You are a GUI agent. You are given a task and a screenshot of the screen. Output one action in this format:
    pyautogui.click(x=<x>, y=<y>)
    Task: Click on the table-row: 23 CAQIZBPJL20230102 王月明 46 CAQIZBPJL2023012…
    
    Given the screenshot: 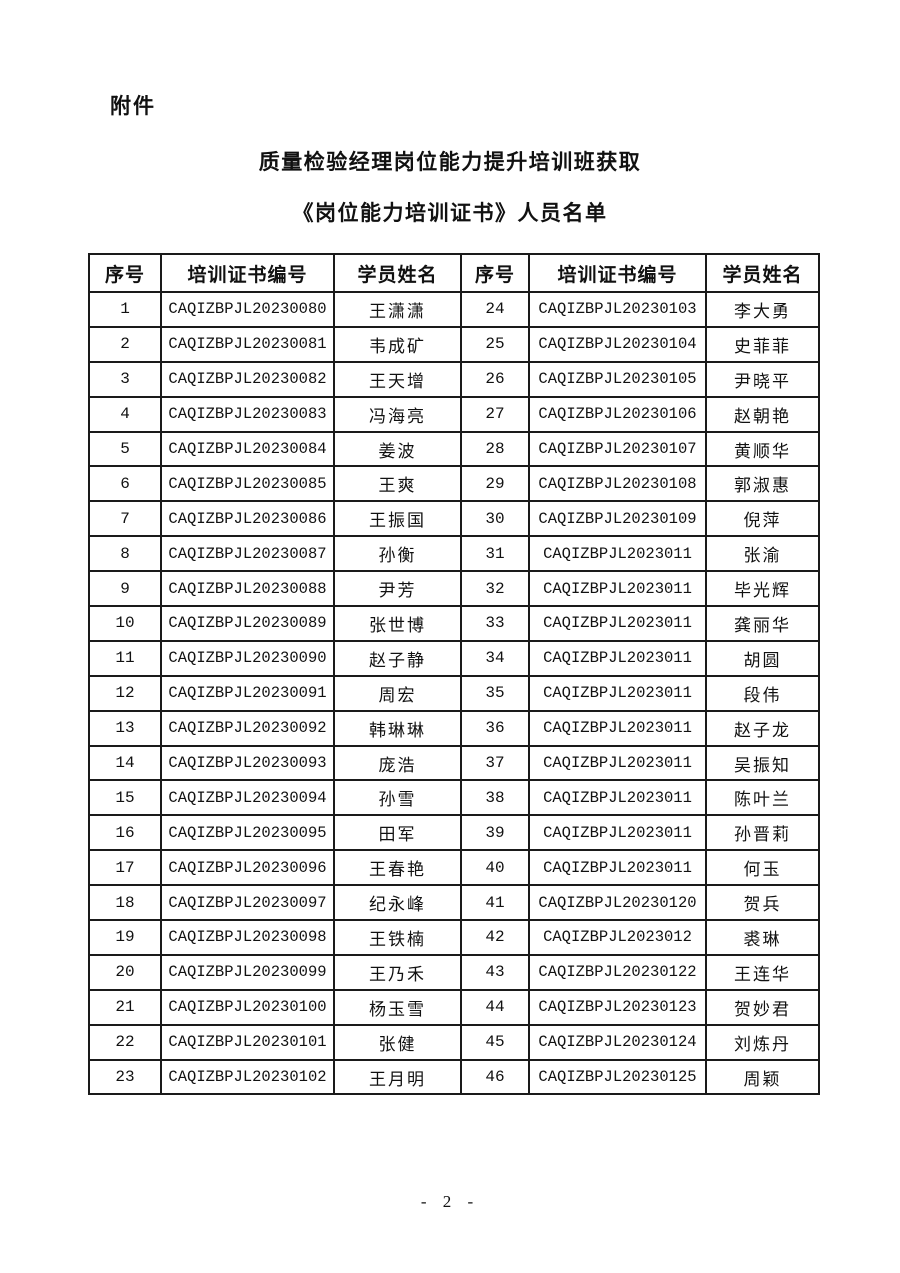 What is the action you would take?
    pyautogui.click(x=454, y=1077)
    